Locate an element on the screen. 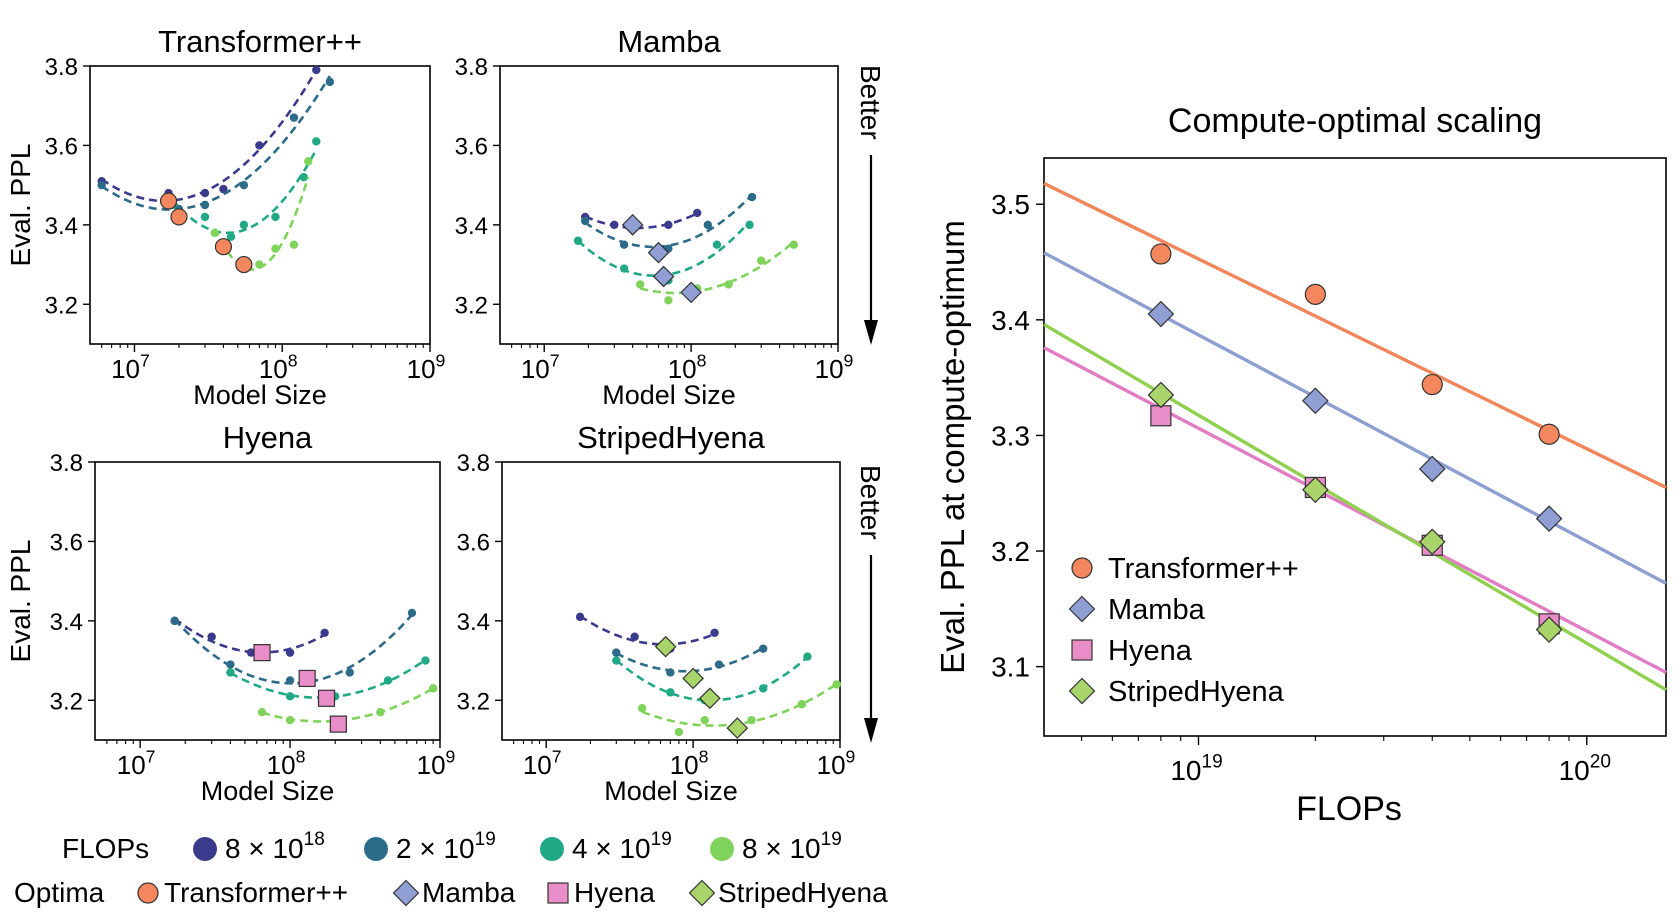  flops-legend: FLOPs 8 × 1018 2 × 1019 4 × 1019 8 × 1019 is located at coordinates (452, 846).